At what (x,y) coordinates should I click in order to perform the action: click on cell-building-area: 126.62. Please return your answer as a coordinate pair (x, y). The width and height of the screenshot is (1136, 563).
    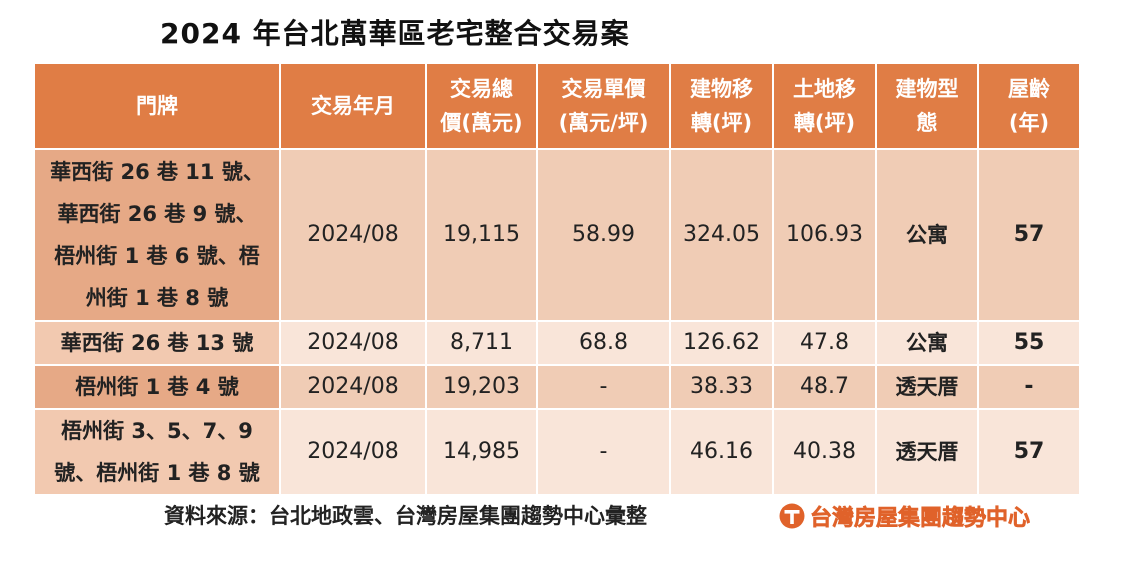
    Looking at the image, I should click on (721, 343).